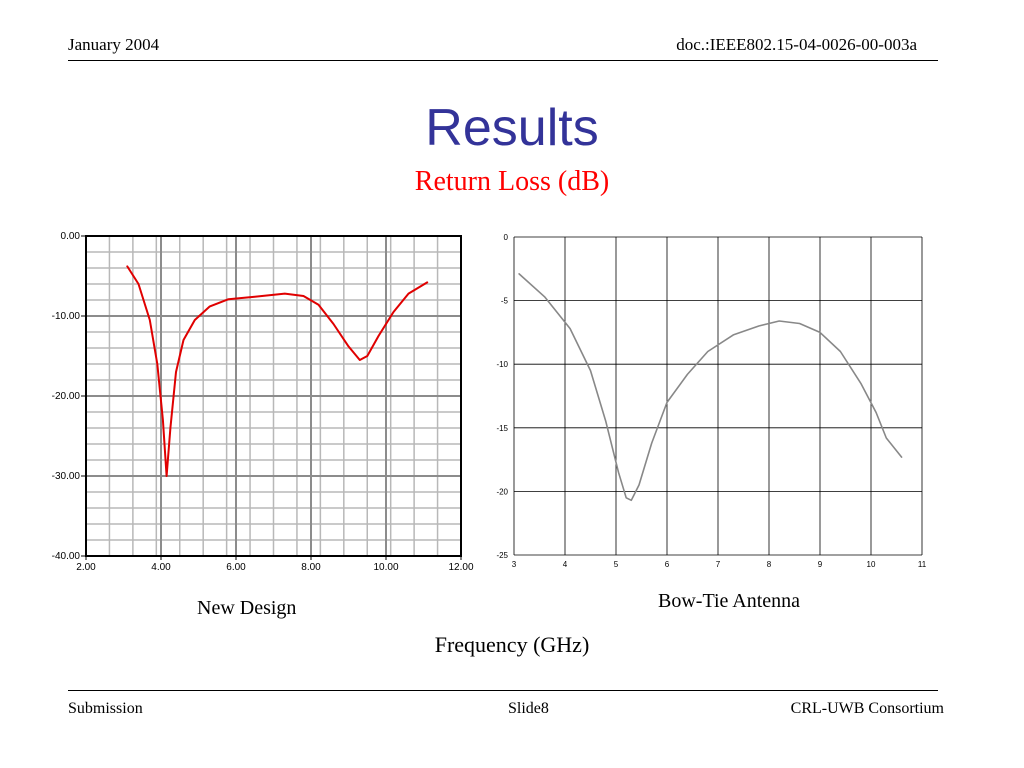 The height and width of the screenshot is (768, 1024). What do you see at coordinates (71, 236) in the screenshot?
I see `y-tick-label: 0.00` at bounding box center [71, 236].